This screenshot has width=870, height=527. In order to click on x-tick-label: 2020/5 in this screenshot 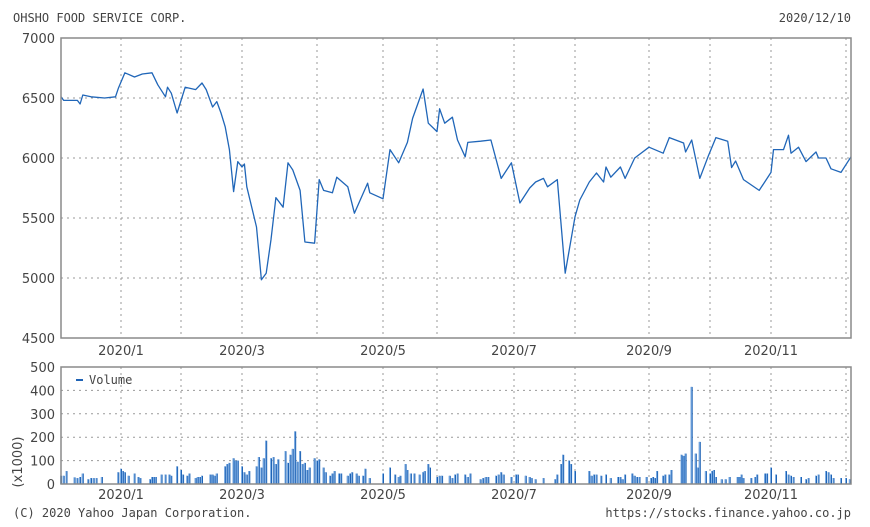, I will do `click(383, 351)`.